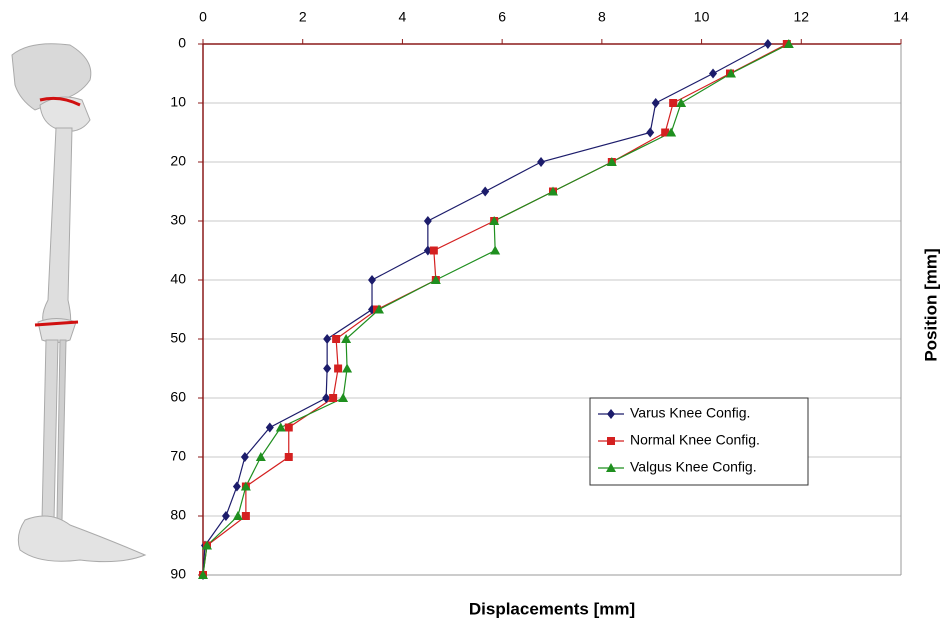 The image size is (946, 632). Describe the element at coordinates (182, 43) in the screenshot. I see `y-tick-label: 0` at that location.